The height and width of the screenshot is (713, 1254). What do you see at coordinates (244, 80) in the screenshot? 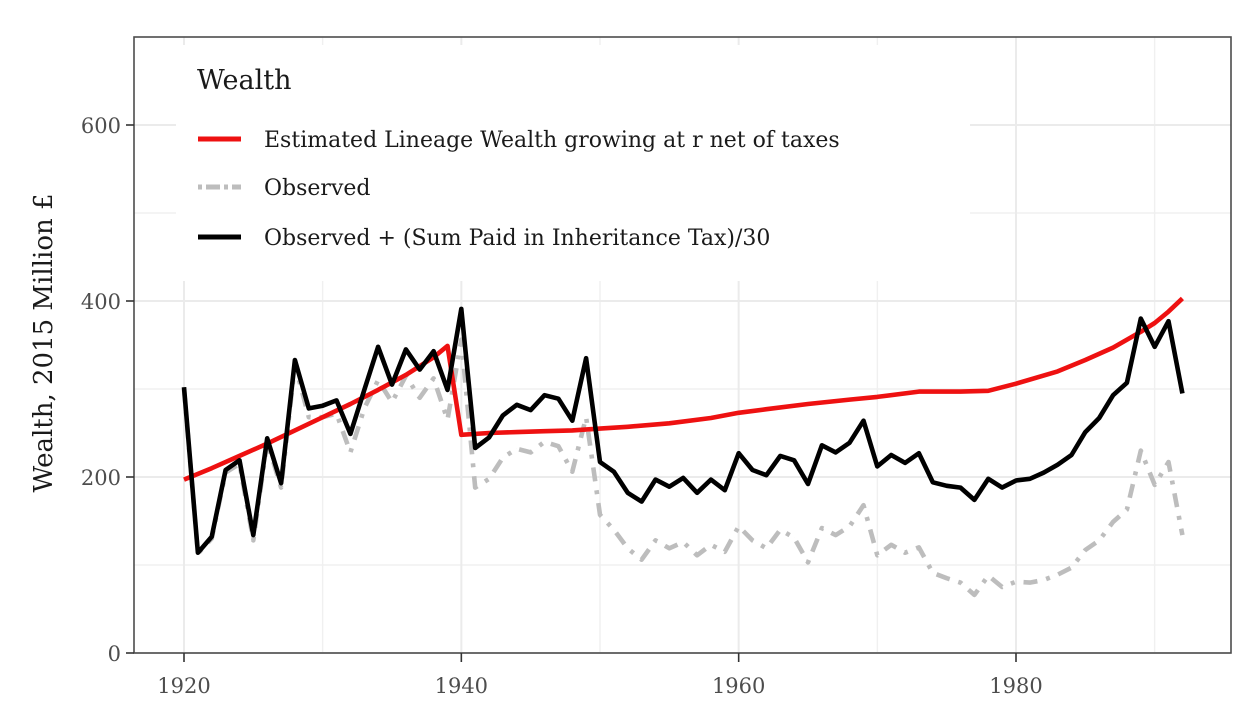
I see `legend-title: Wealth` at bounding box center [244, 80].